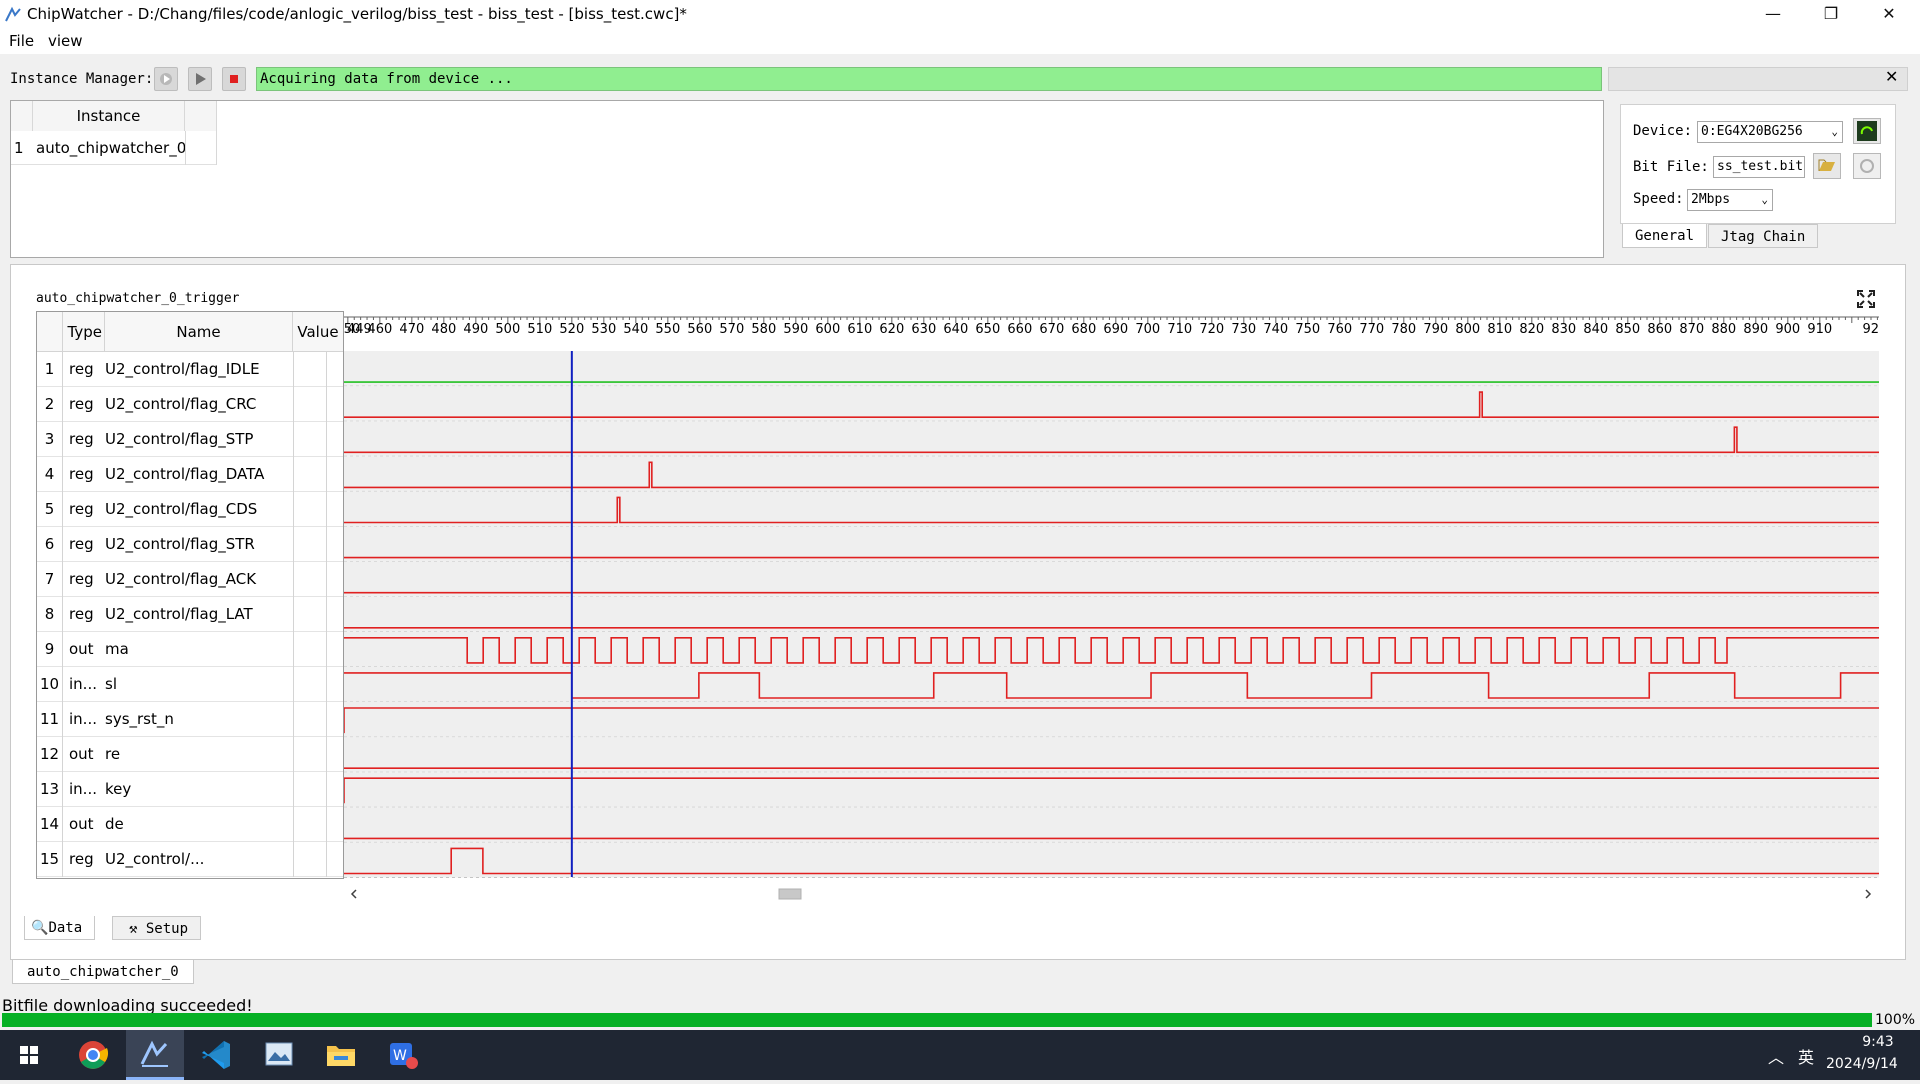 The width and height of the screenshot is (1920, 1084). What do you see at coordinates (353, 894) in the screenshot?
I see `scroll-left-icon` at bounding box center [353, 894].